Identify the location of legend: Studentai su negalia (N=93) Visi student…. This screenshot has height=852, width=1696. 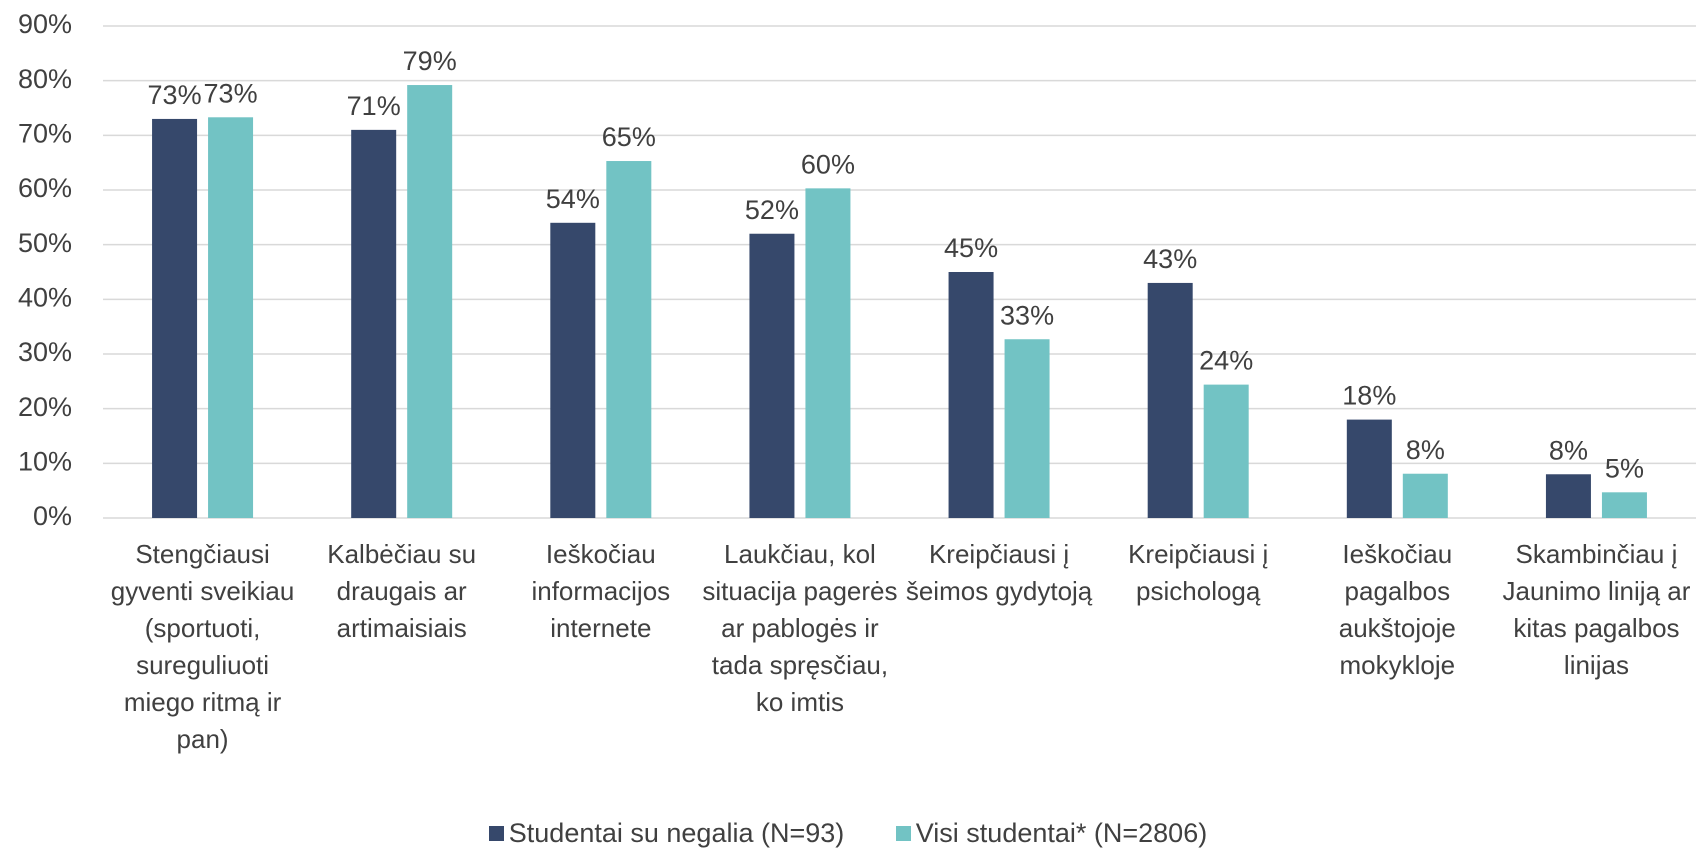
(848, 833).